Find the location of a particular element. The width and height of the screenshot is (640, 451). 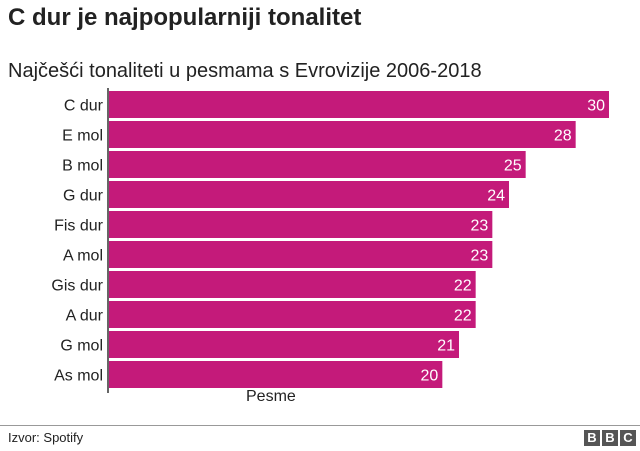

category-label: As mol is located at coordinates (78, 376).